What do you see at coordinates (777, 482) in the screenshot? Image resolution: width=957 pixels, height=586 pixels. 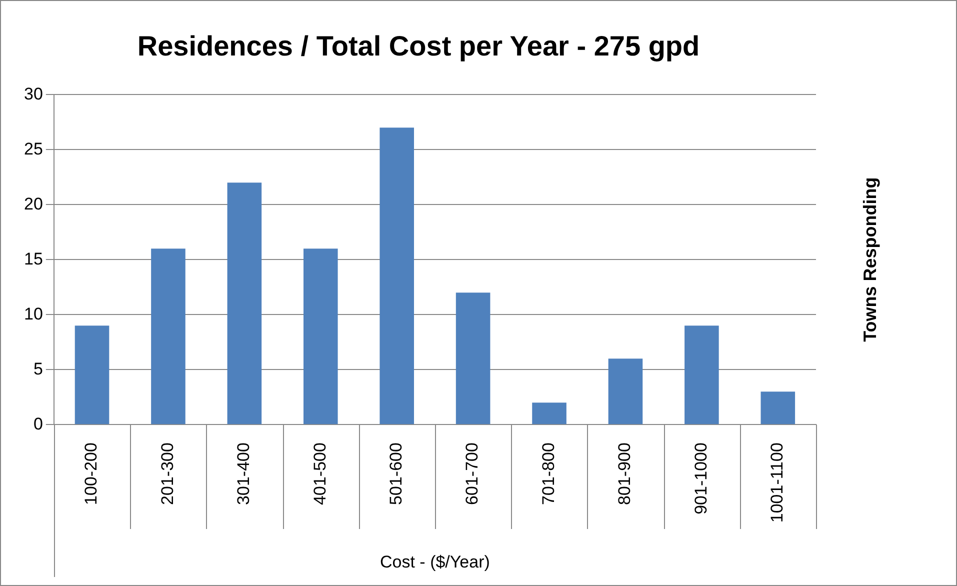 I see `x-tick-label: 1001-1100` at bounding box center [777, 482].